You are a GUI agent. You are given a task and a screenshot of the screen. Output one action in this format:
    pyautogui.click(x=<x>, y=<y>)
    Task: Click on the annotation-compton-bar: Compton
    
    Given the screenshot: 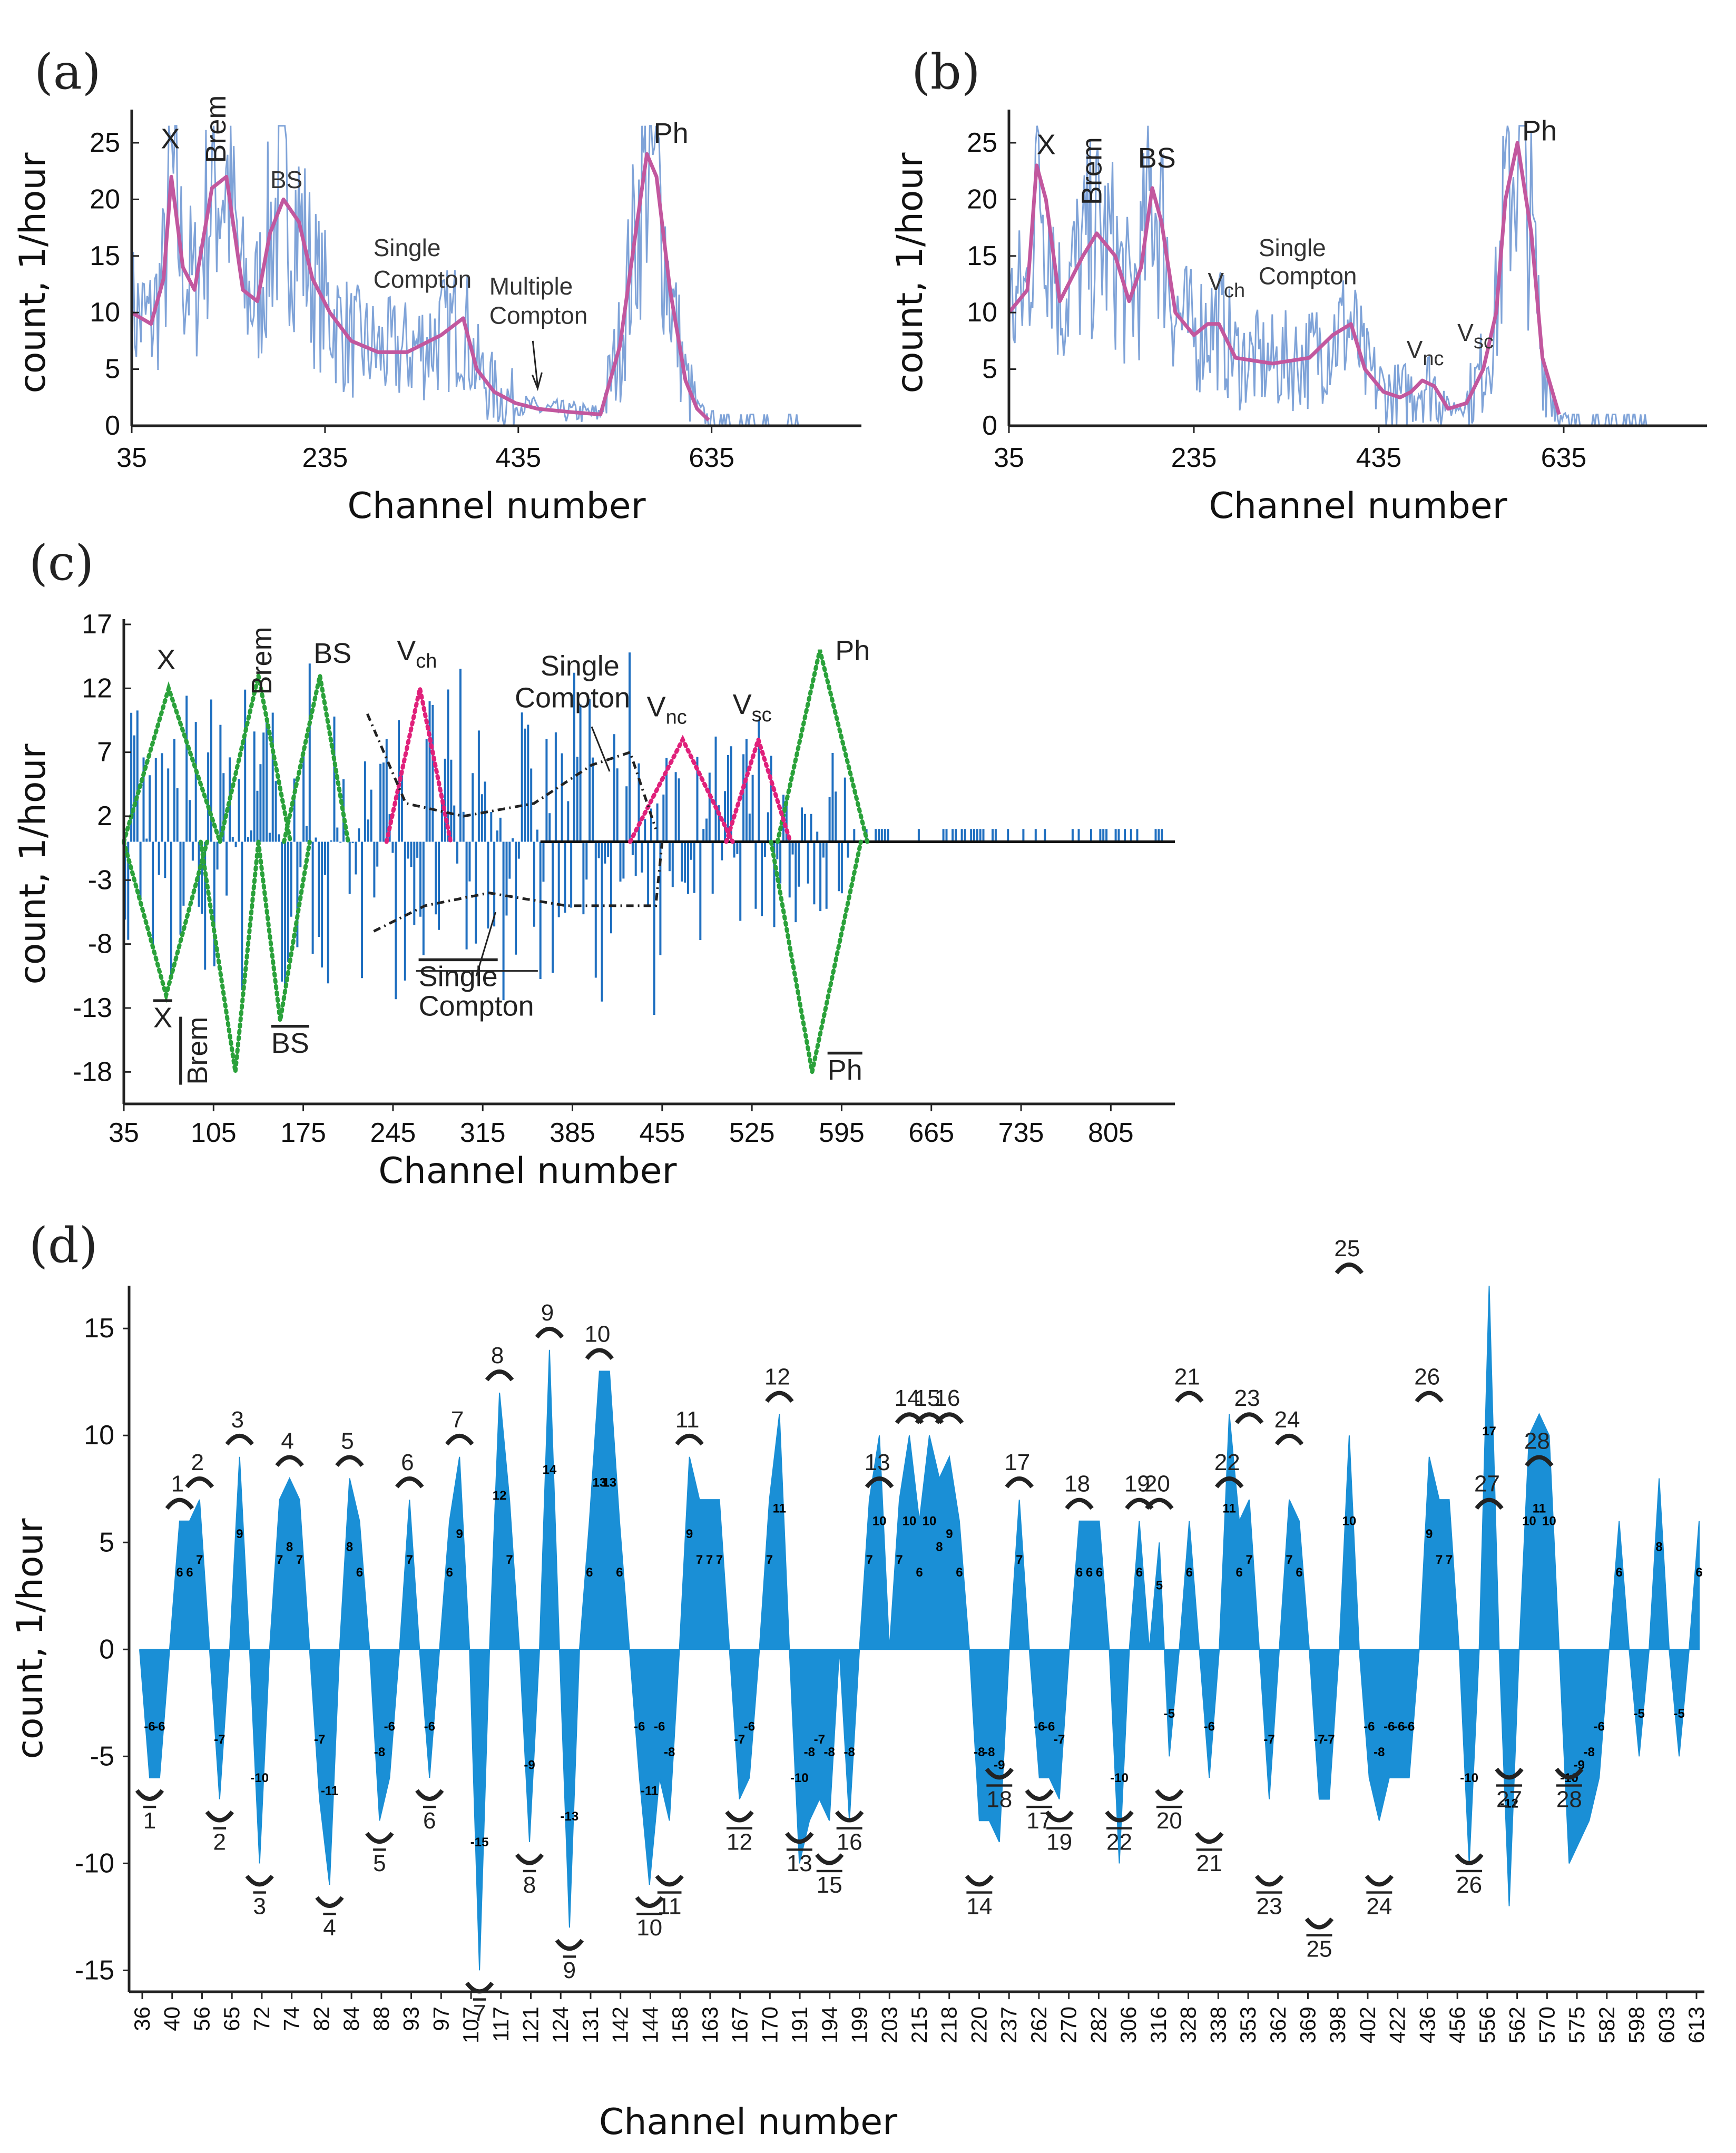 What is the action you would take?
    pyautogui.click(x=476, y=1007)
    